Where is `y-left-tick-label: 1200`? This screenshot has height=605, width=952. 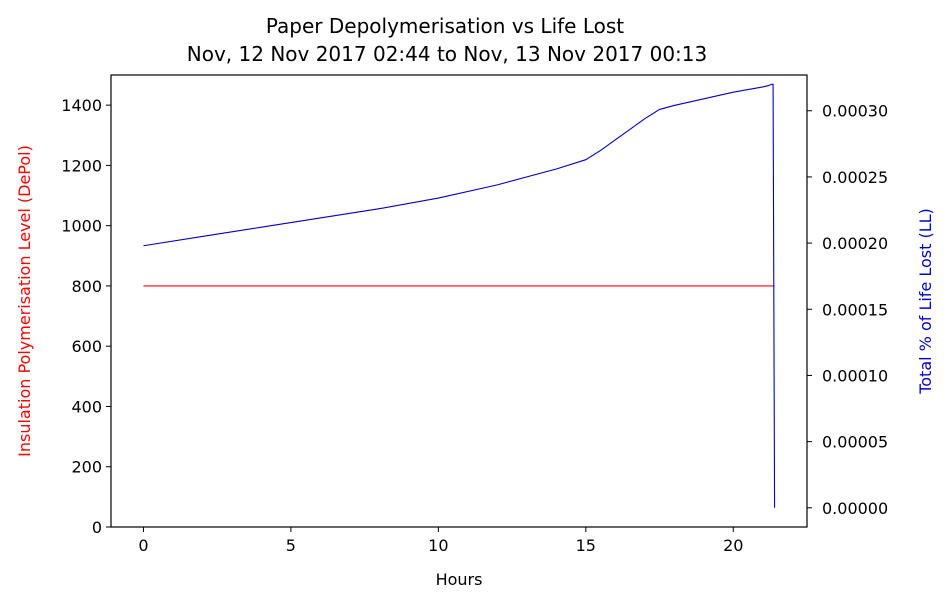 y-left-tick-label: 1200 is located at coordinates (81, 165).